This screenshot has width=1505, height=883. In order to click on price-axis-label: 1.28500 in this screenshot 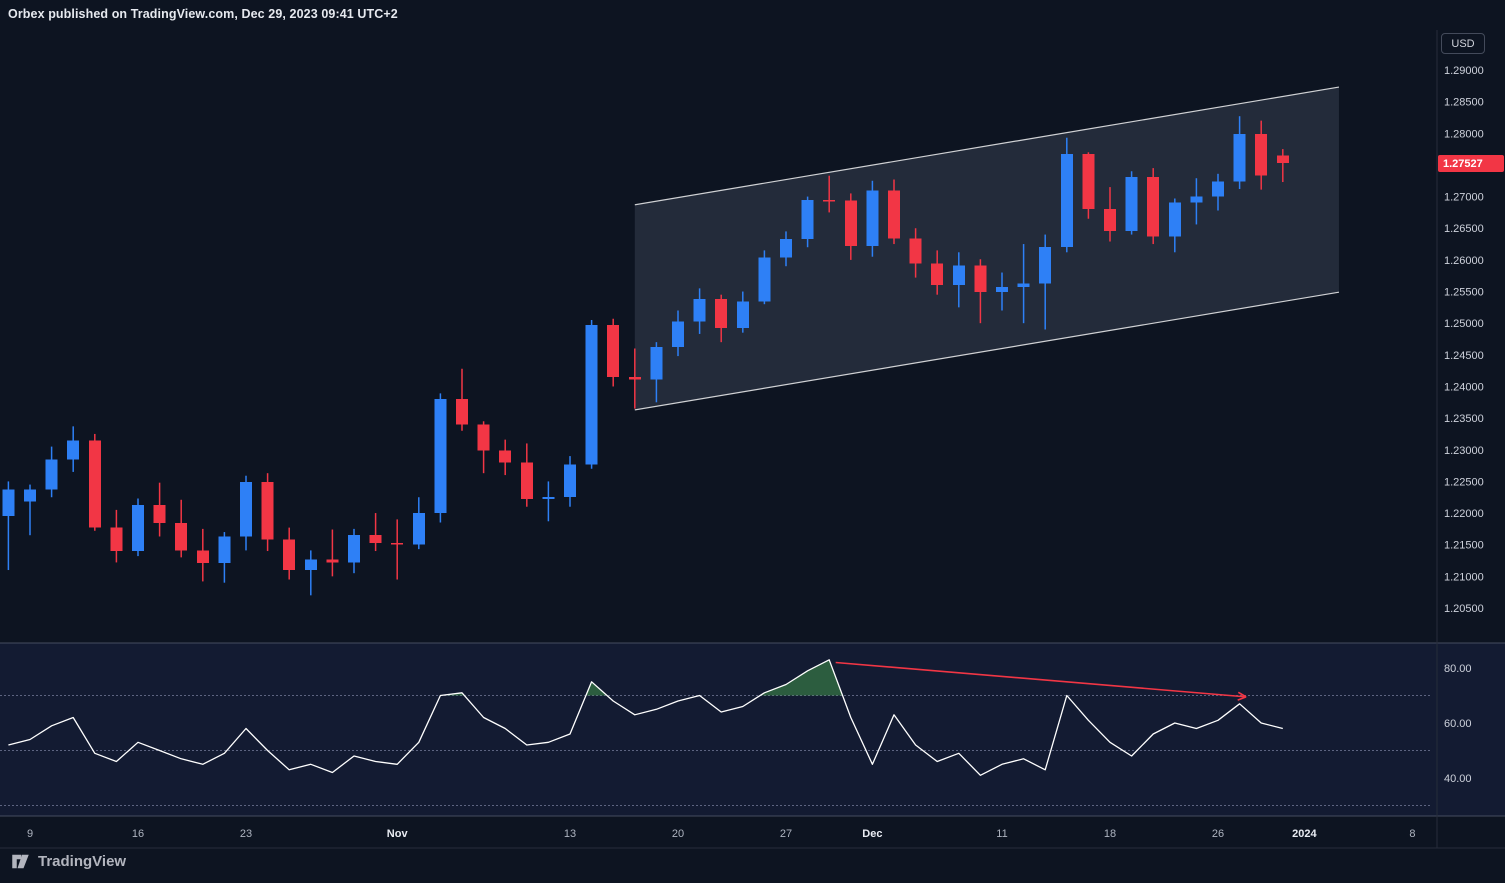, I will do `click(1464, 103)`.